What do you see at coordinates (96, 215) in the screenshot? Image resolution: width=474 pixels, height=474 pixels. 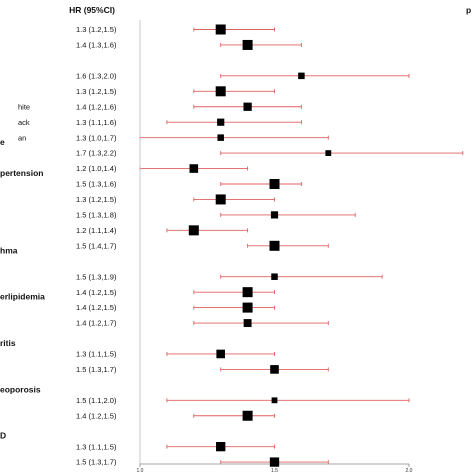 I see `hr-ci-label: 1.5 (1.3,1.8)` at bounding box center [96, 215].